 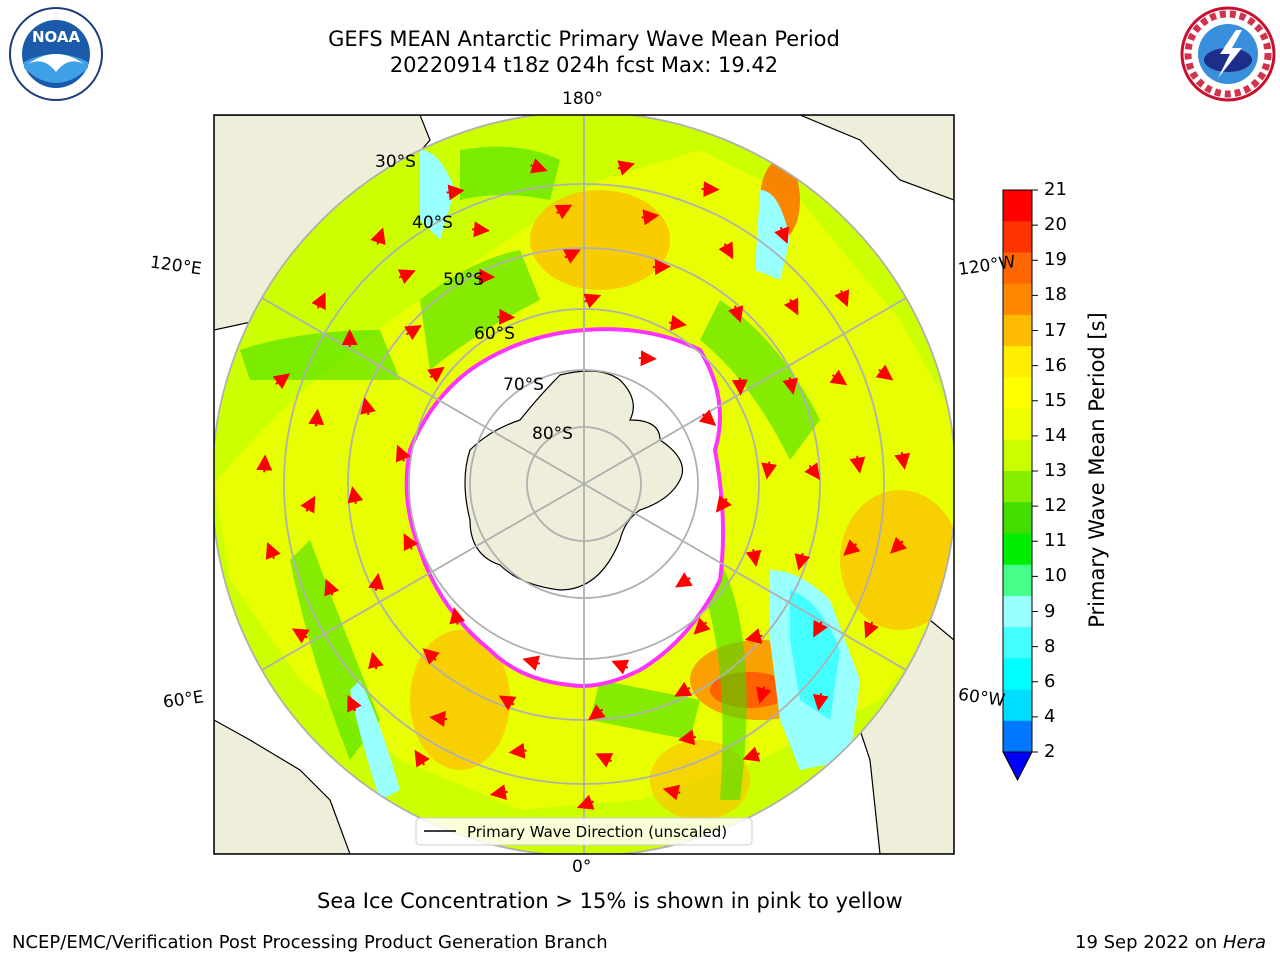 I want to click on colorbar-tick-label: 14, so click(x=1055, y=435).